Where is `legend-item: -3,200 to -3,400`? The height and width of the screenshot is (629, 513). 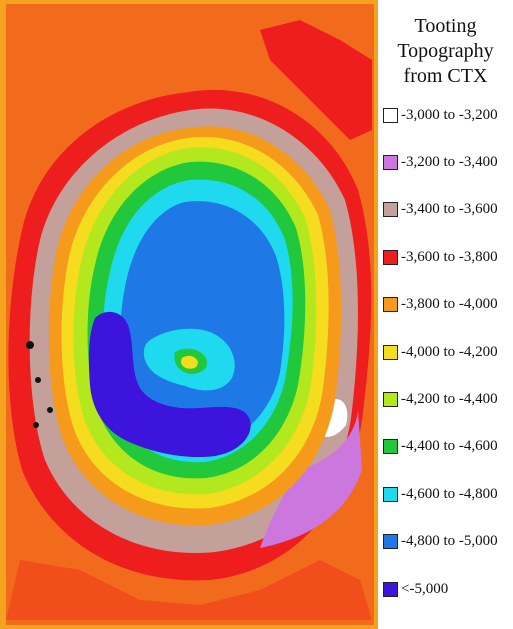
legend-item: -3,200 to -3,400 is located at coordinates (440, 162).